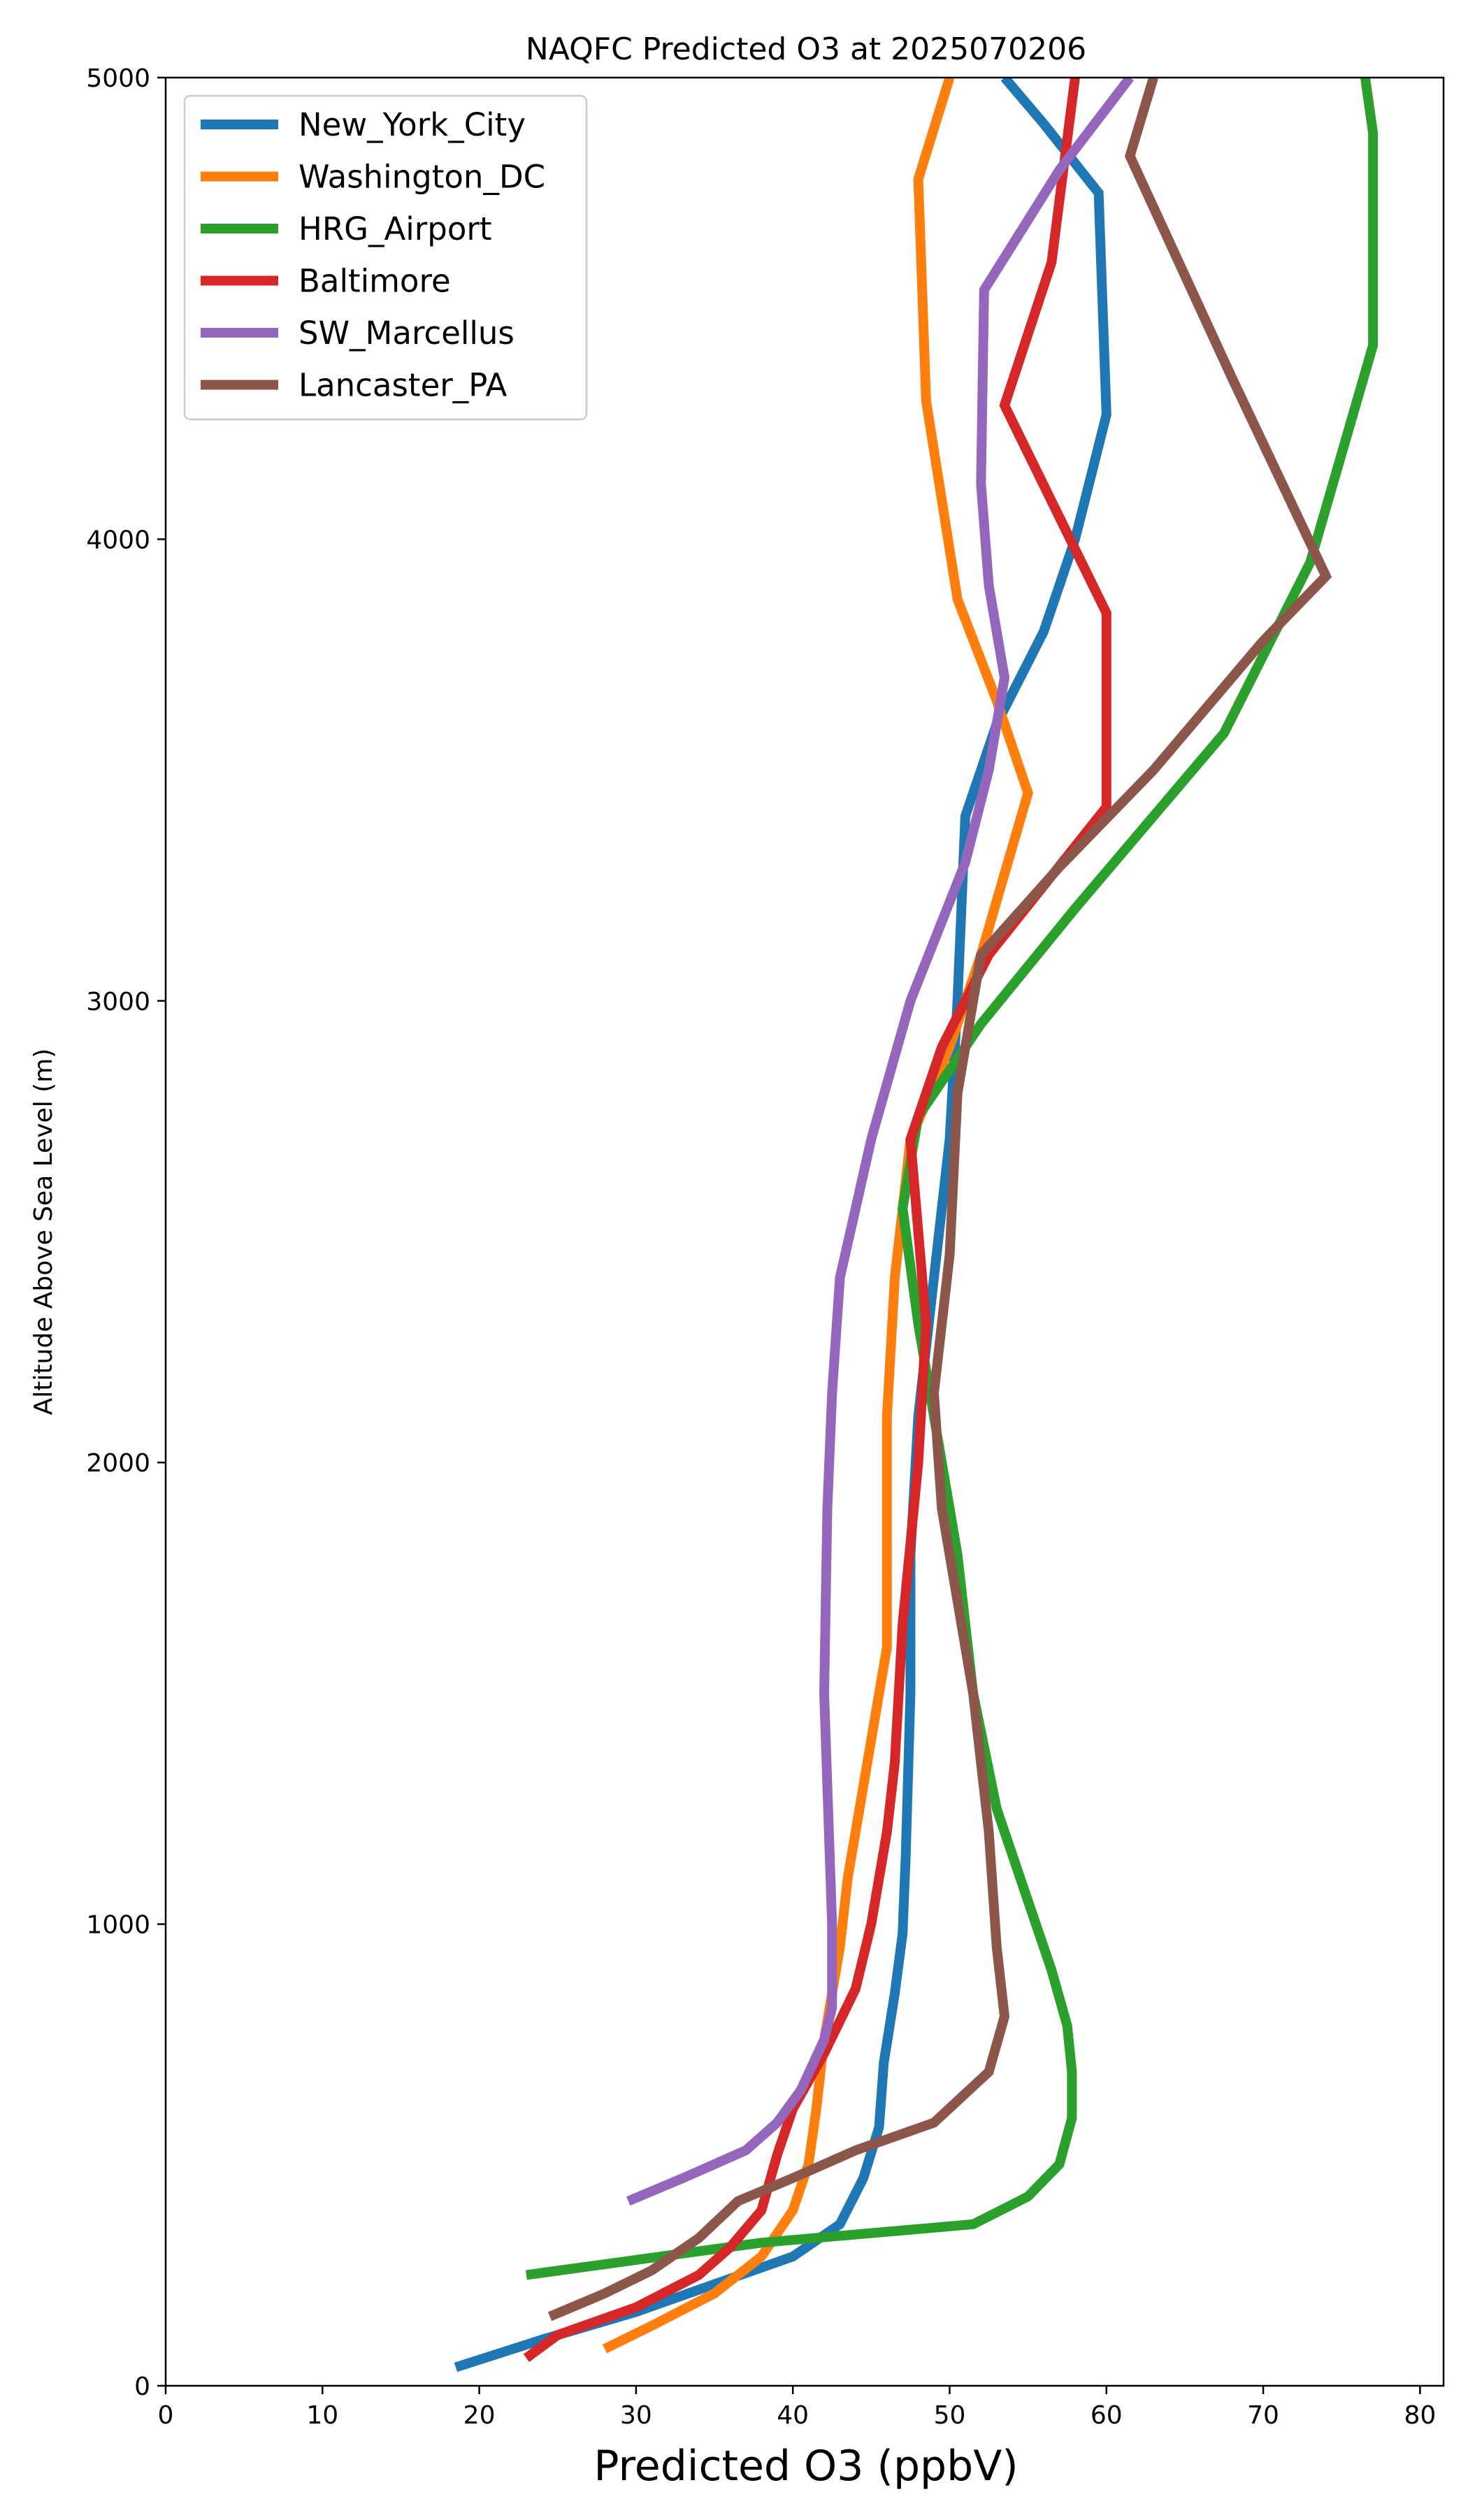  I want to click on x-tick-label: 80, so click(1420, 2415).